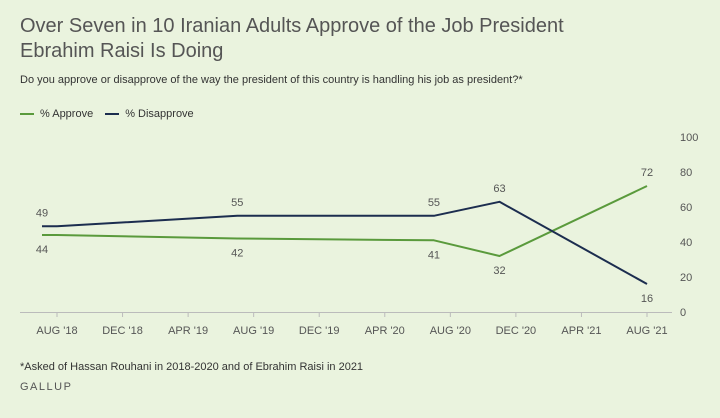  What do you see at coordinates (253, 331) in the screenshot?
I see `x-tick-label: AUG '19` at bounding box center [253, 331].